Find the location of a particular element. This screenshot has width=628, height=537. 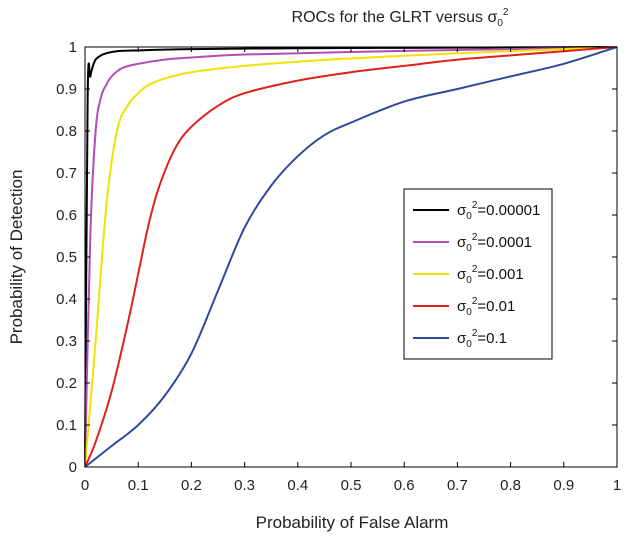

legend-label-3: σ02=0.001 is located at coordinates (490, 275).